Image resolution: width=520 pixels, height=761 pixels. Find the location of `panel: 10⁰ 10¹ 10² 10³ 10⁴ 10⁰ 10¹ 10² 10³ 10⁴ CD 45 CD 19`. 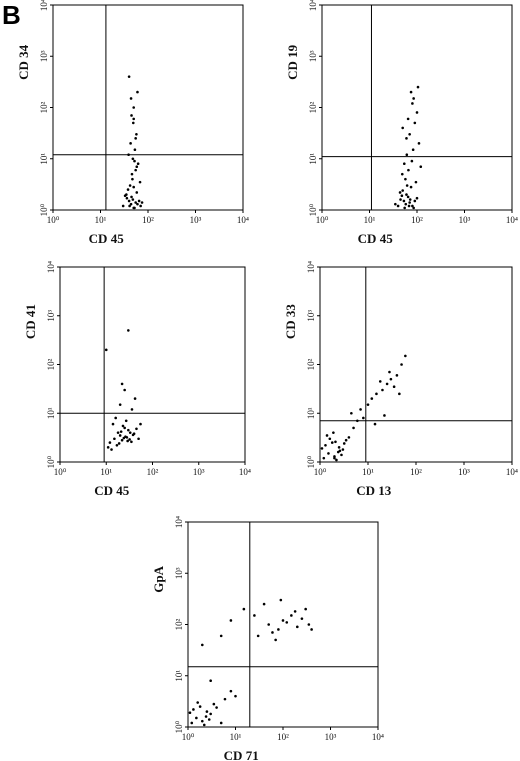

panel: 10⁰ 10¹ 10² 10³ 10⁴ 10⁰ 10¹ 10² 10³ 10⁴ CD 45 CD 19 is located at coordinates (401, 123).